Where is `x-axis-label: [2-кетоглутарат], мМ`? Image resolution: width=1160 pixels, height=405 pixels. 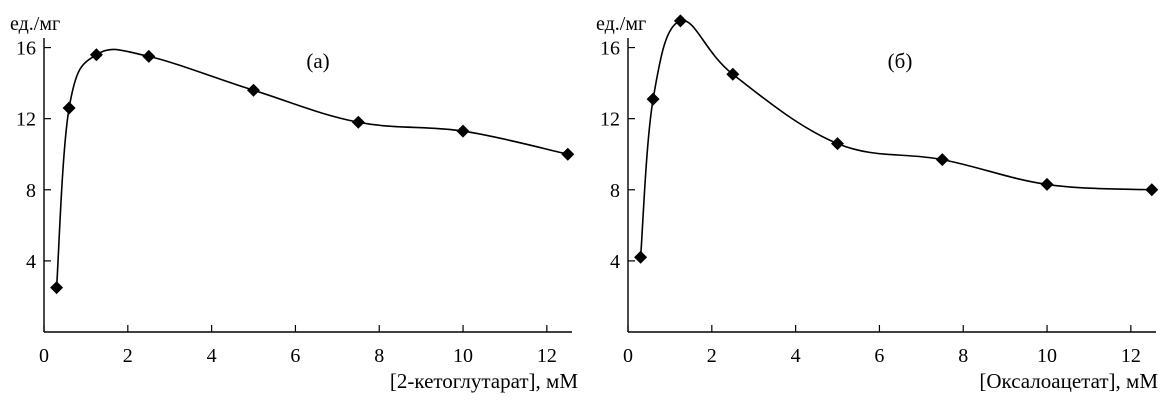 x-axis-label: [2-кетоглутарат], мМ is located at coordinates (484, 381).